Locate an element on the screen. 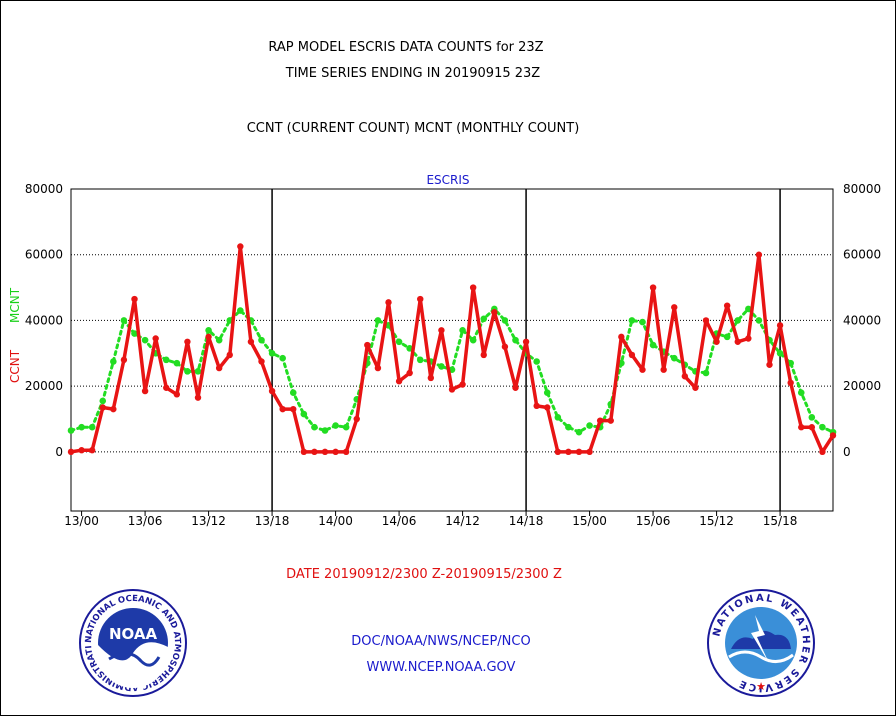  date-range: DATE 20190912/2300 Z-20190915/2300 Z is located at coordinates (424, 574).